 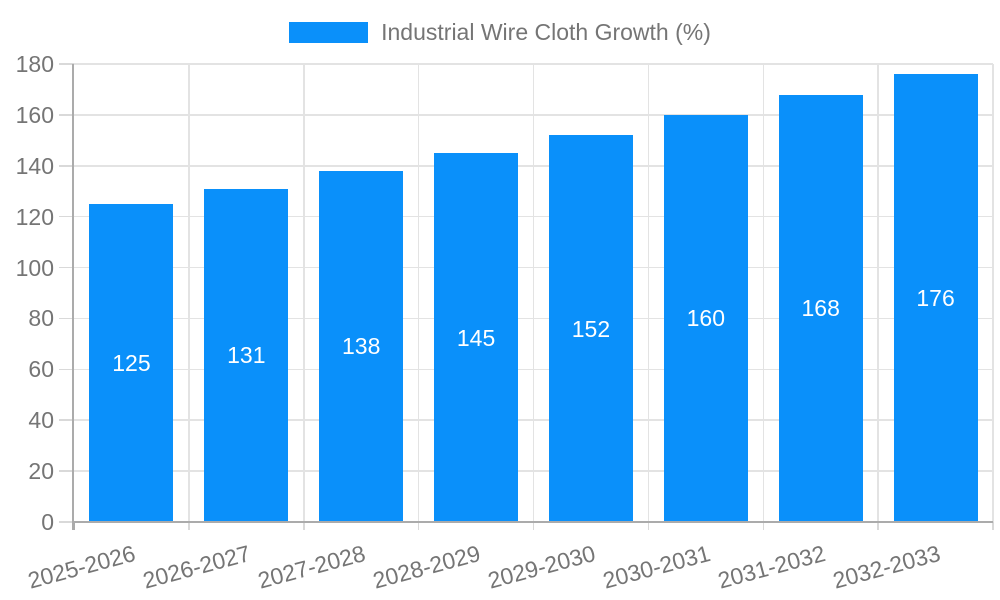 What do you see at coordinates (34, 114) in the screenshot?
I see `y-axis-tick-label: 160` at bounding box center [34, 114].